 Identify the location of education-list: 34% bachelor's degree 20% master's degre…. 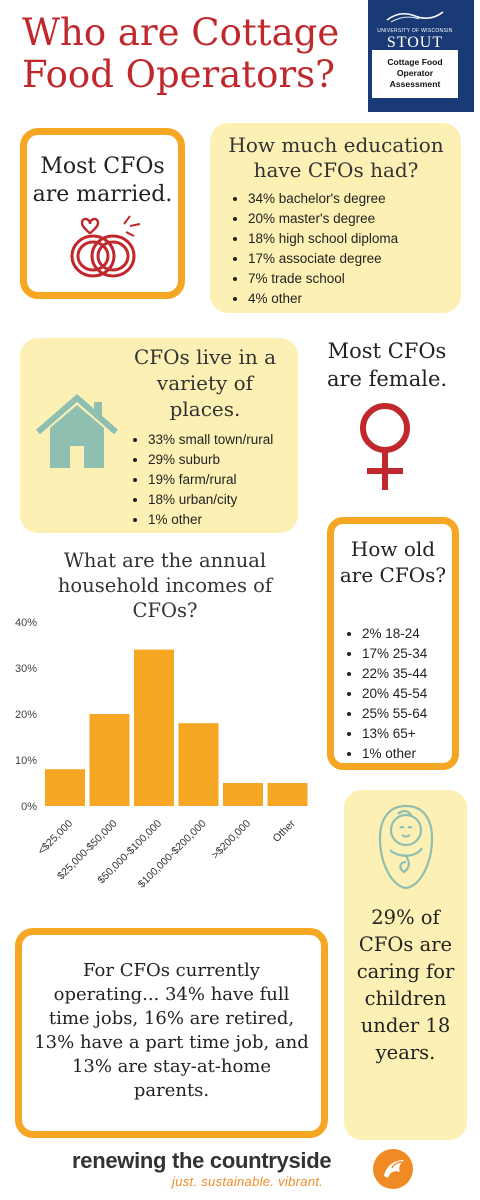
(314, 249).